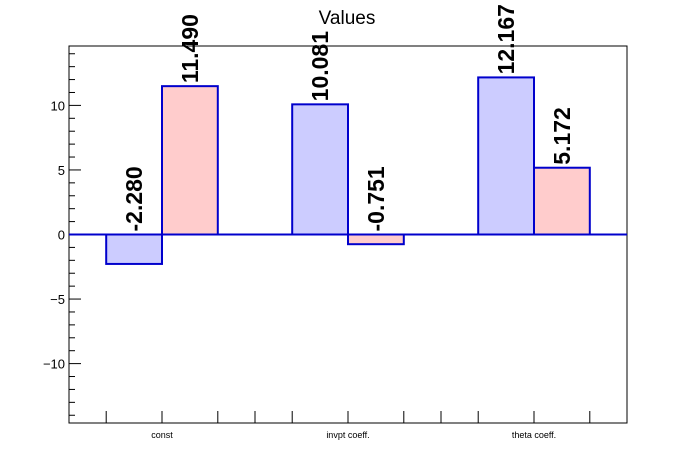 This screenshot has width=696, height=472. What do you see at coordinates (347, 18) in the screenshot?
I see `chart-title: Values` at bounding box center [347, 18].